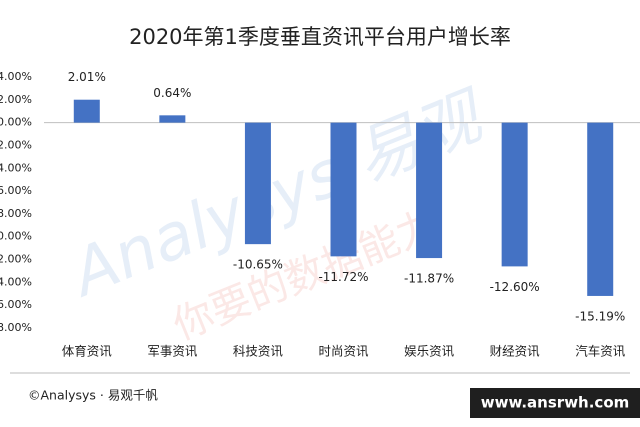 The image size is (640, 427). I want to click on source: ©Analysys · 易观千帆, so click(93, 395).